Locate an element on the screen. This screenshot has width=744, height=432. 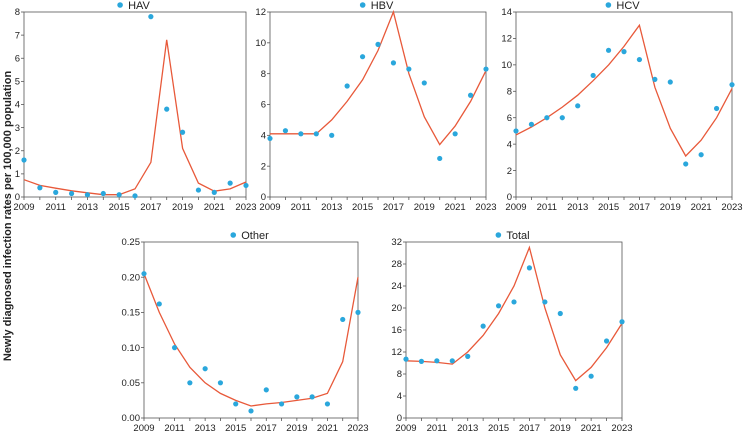
x-tick-label: 2023 is located at coordinates (731, 207).